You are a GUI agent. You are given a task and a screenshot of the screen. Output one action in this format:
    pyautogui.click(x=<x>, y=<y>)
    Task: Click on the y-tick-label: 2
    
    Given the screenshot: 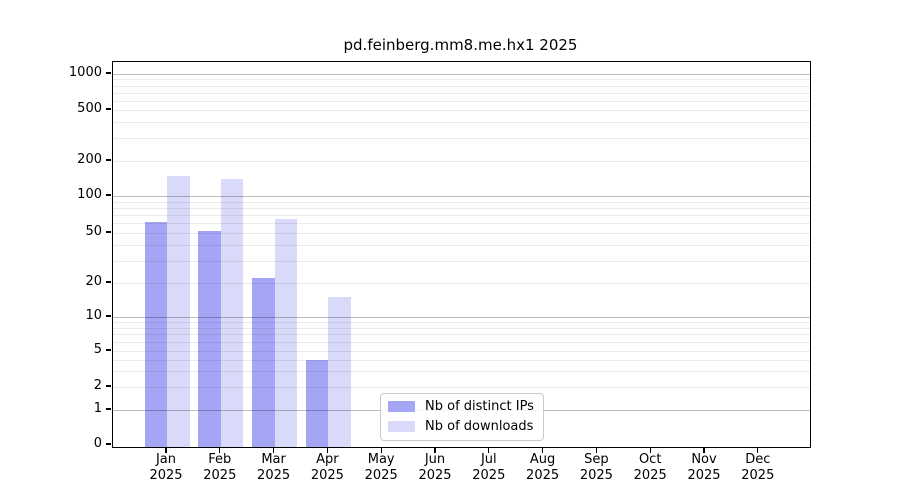 What is the action you would take?
    pyautogui.click(x=97, y=385)
    